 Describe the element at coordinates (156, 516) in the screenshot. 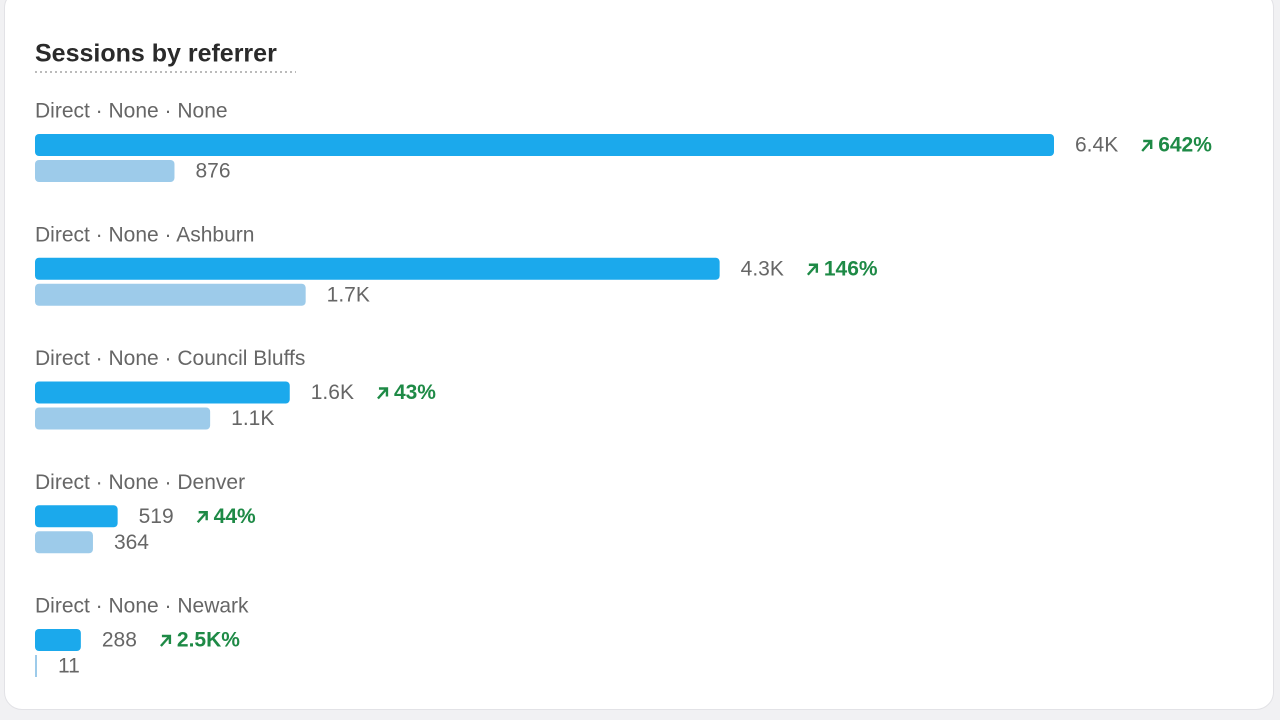

I see `value-label: 519` at that location.